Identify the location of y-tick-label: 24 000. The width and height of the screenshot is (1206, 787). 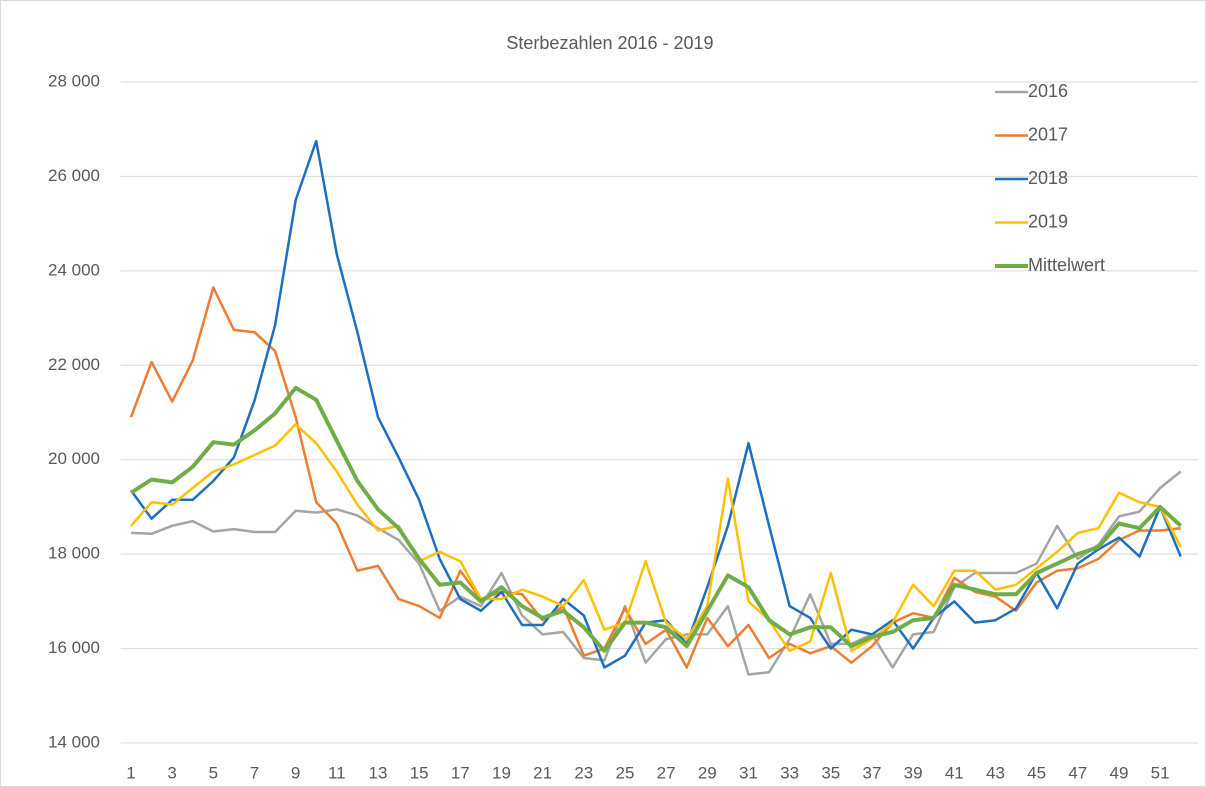
(74, 269).